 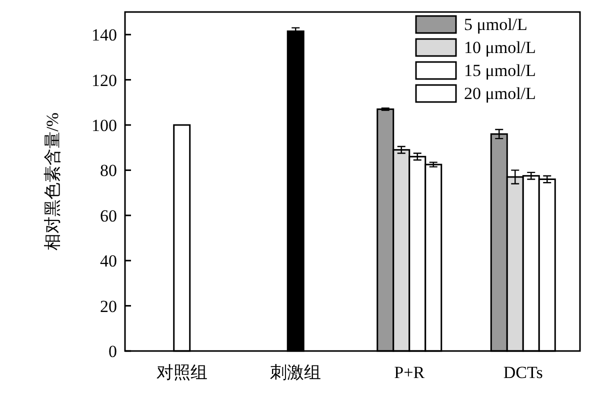 What do you see at coordinates (104, 125) in the screenshot?
I see `y-tick-label: 100` at bounding box center [104, 125].